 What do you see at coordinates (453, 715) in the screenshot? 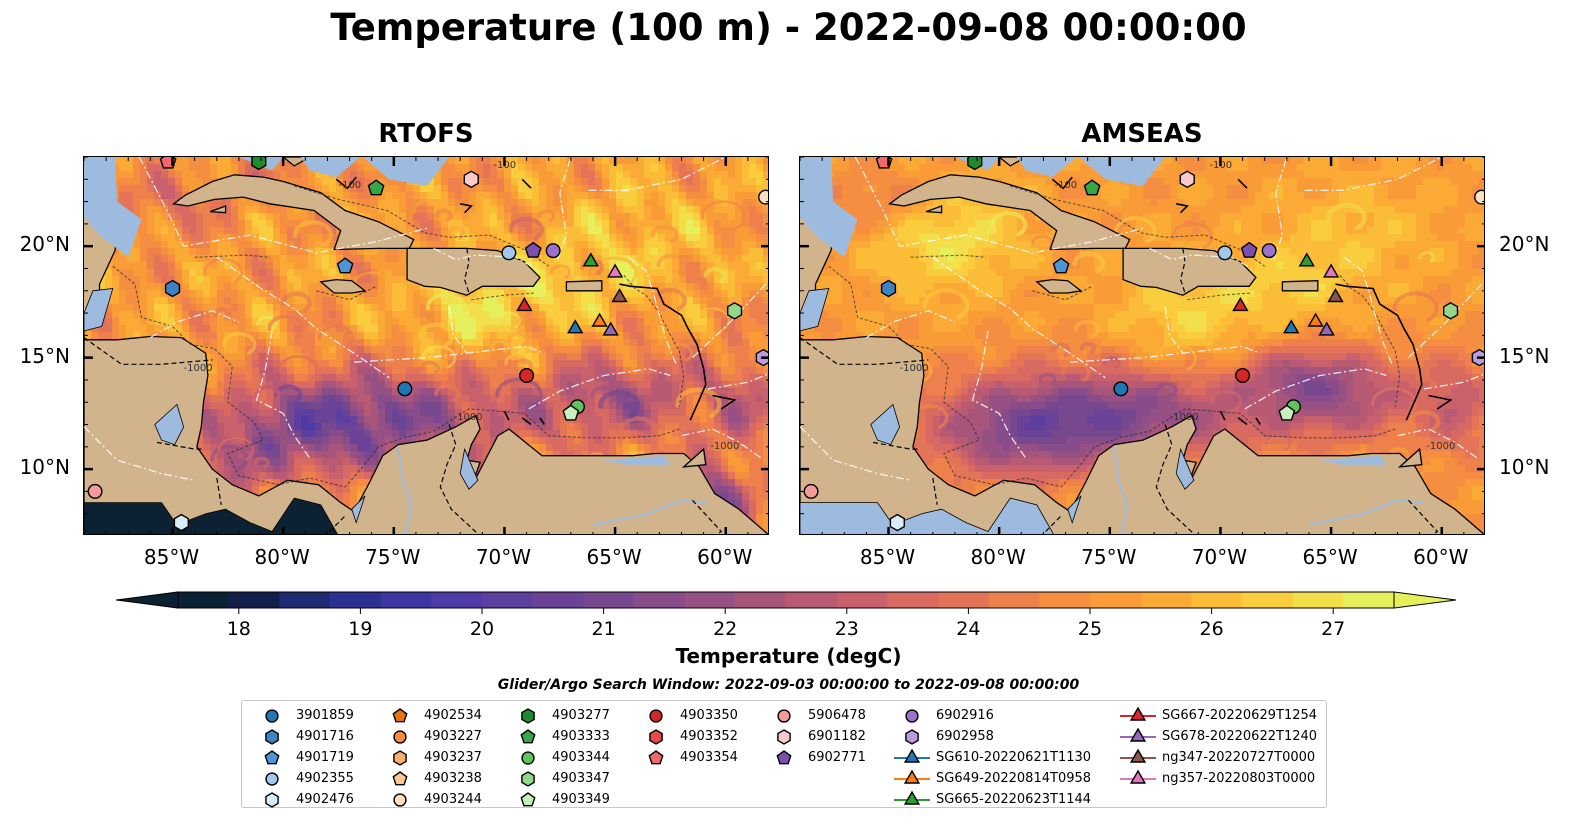
I see `legend-label: 4902534` at bounding box center [453, 715].